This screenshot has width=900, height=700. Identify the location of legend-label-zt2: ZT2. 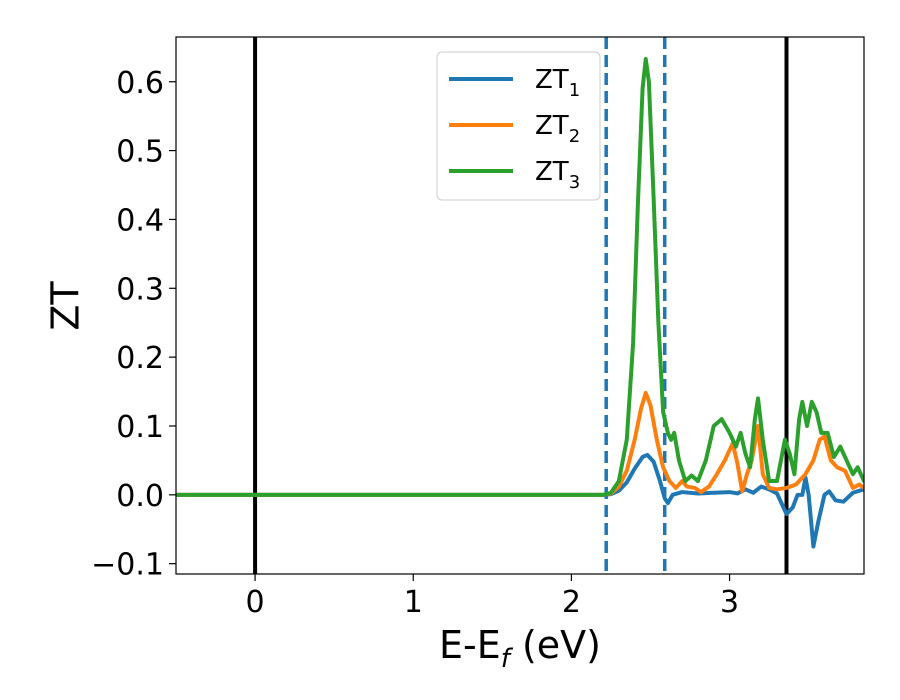
(557, 129).